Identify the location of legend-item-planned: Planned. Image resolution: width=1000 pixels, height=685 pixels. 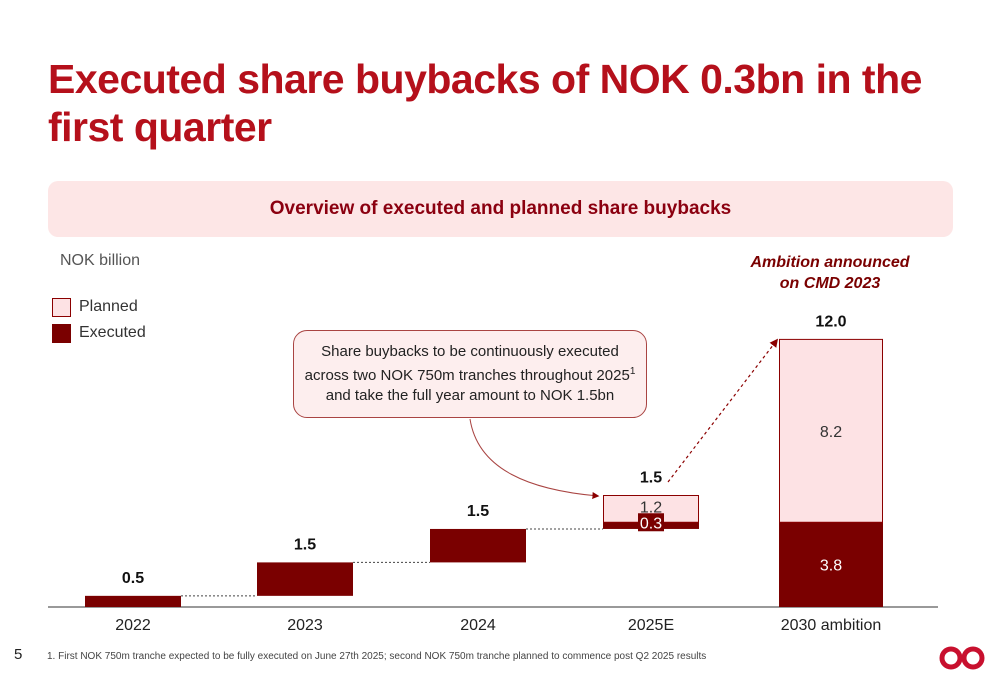
(99, 307).